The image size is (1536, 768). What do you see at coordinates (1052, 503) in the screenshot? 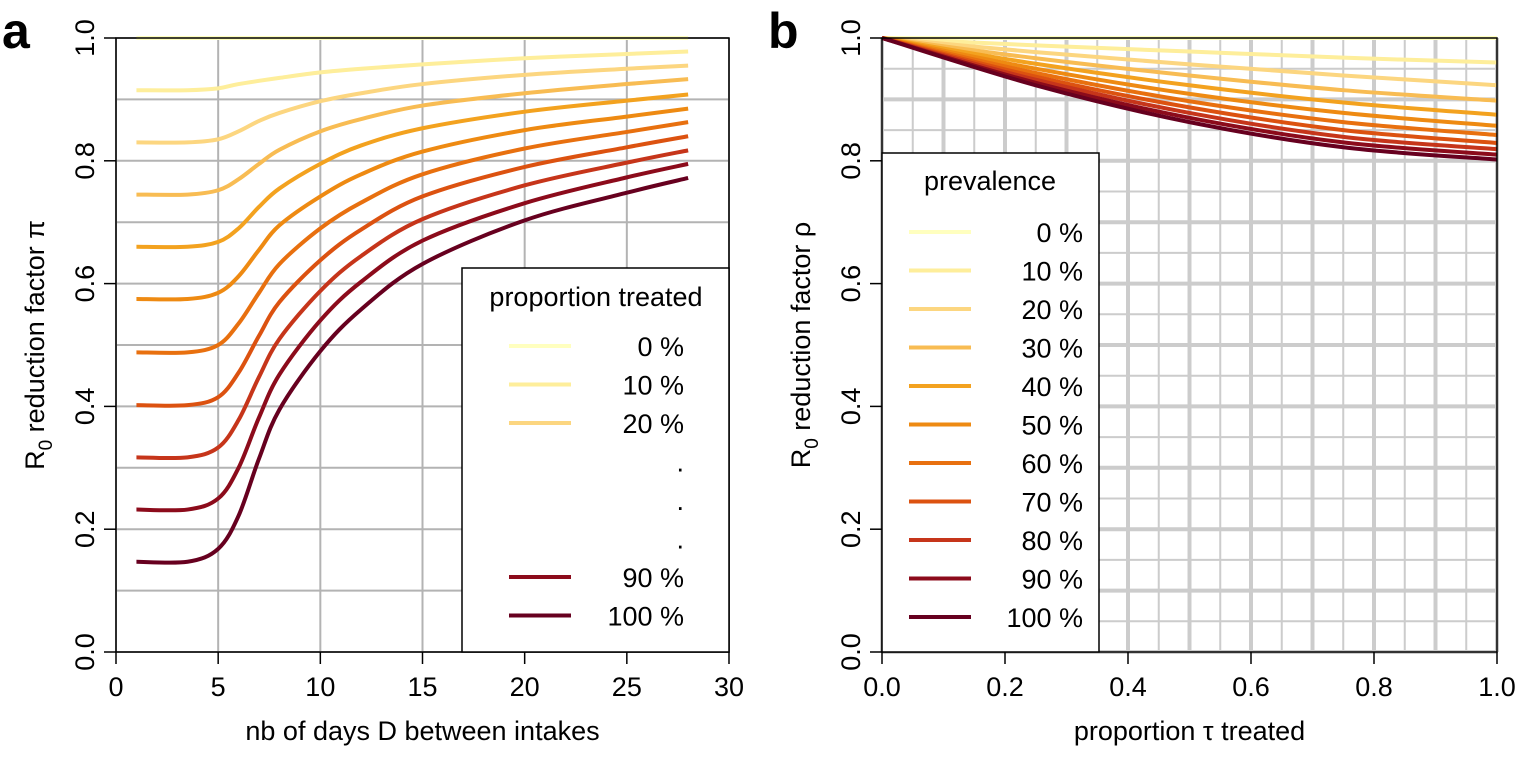
I see `legend-entry-7: 70 %` at bounding box center [1052, 503].